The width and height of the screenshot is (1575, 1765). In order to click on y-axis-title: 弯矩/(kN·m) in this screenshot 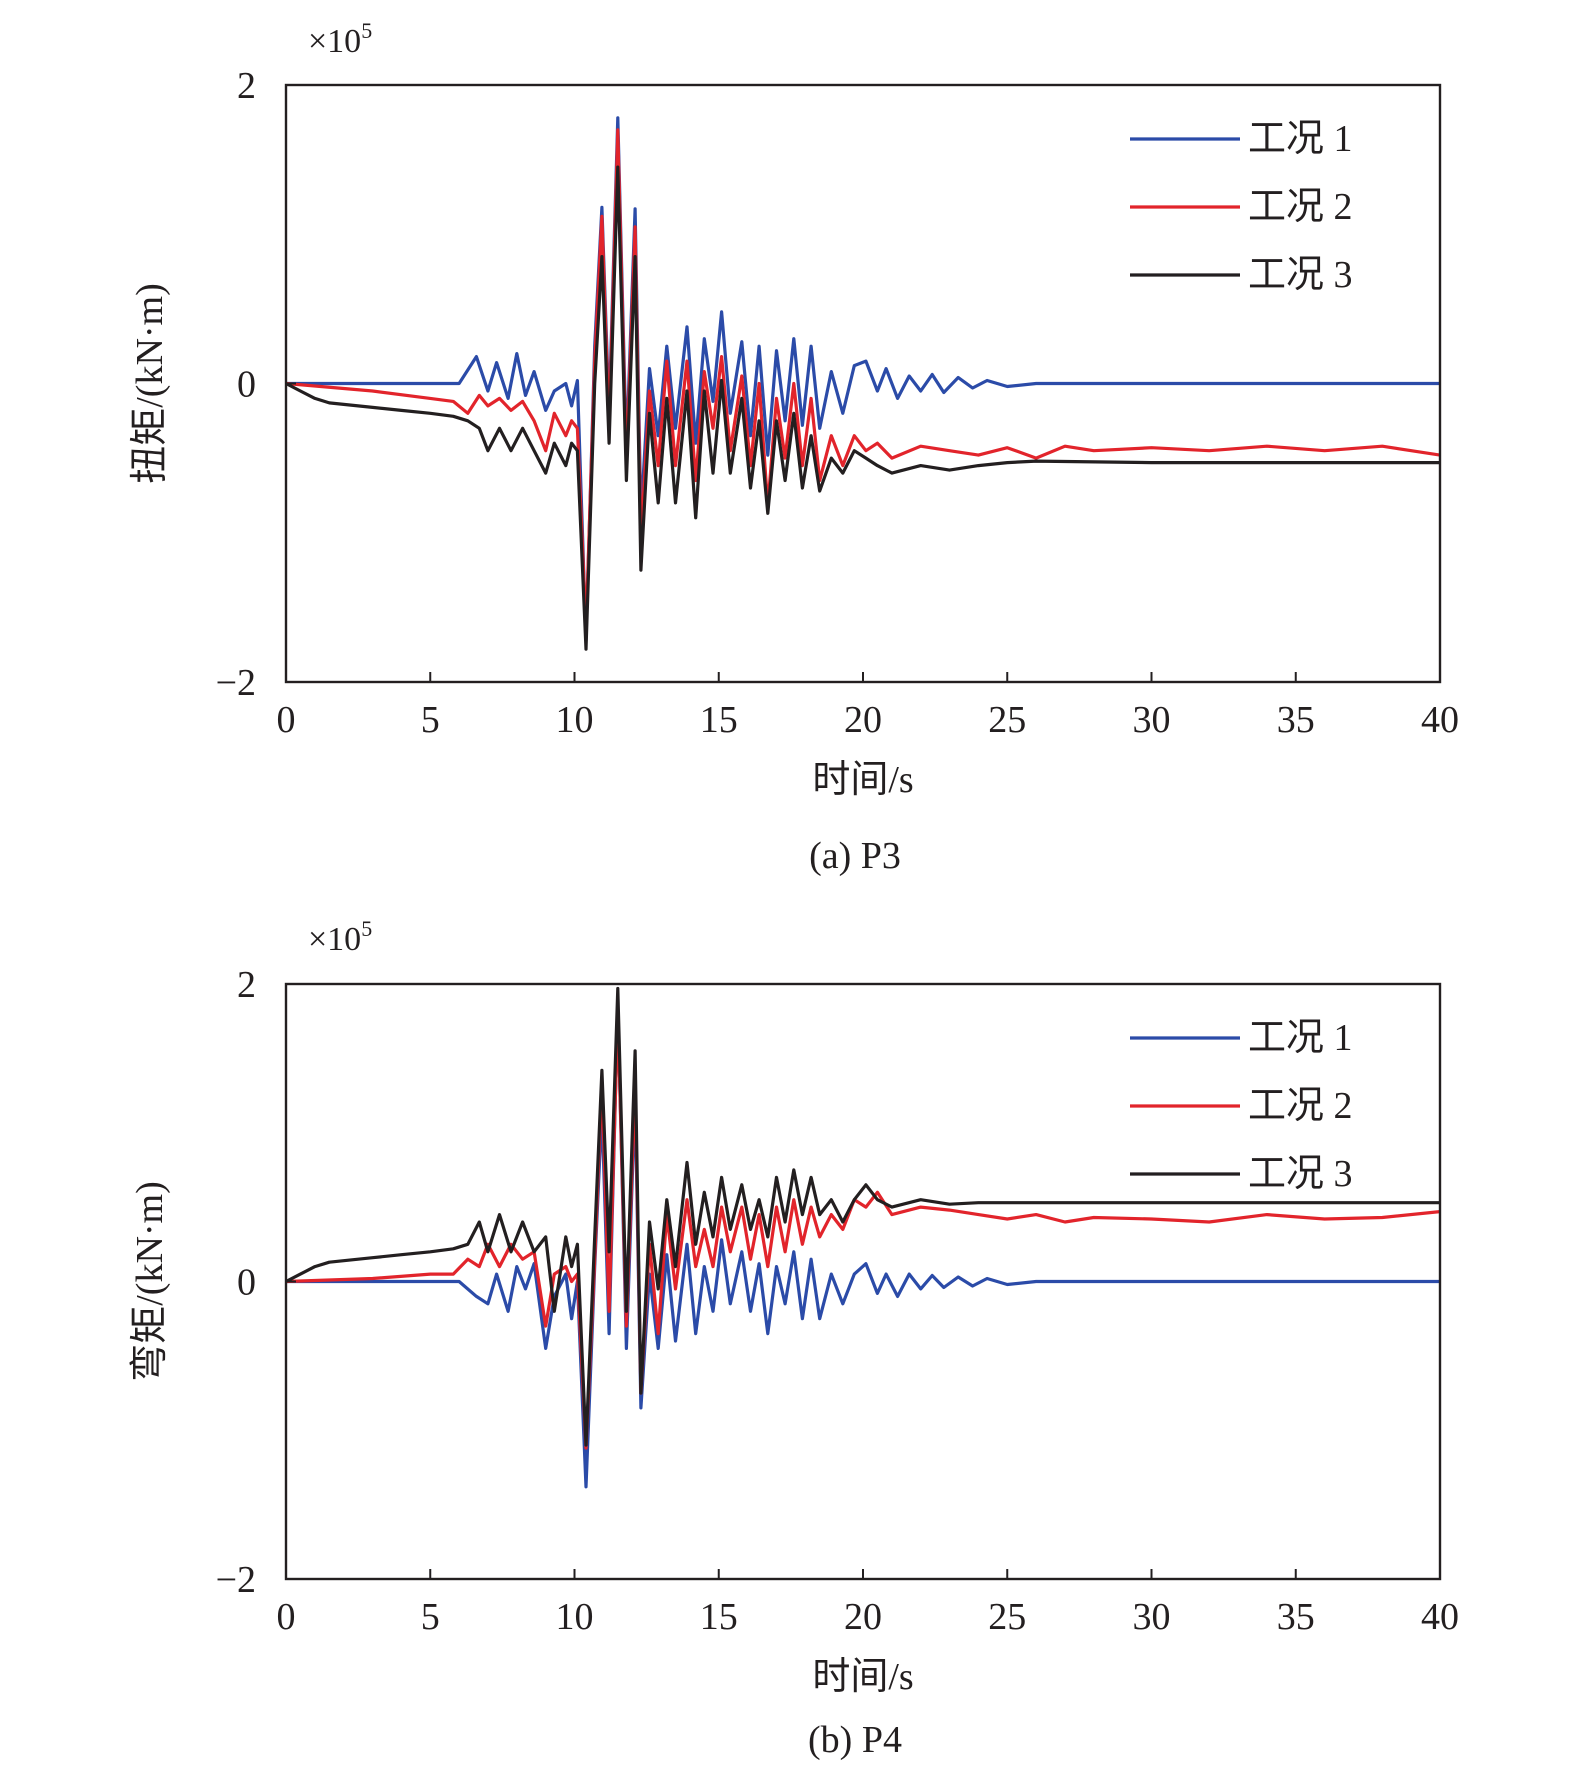, I will do `click(150, 1281)`.